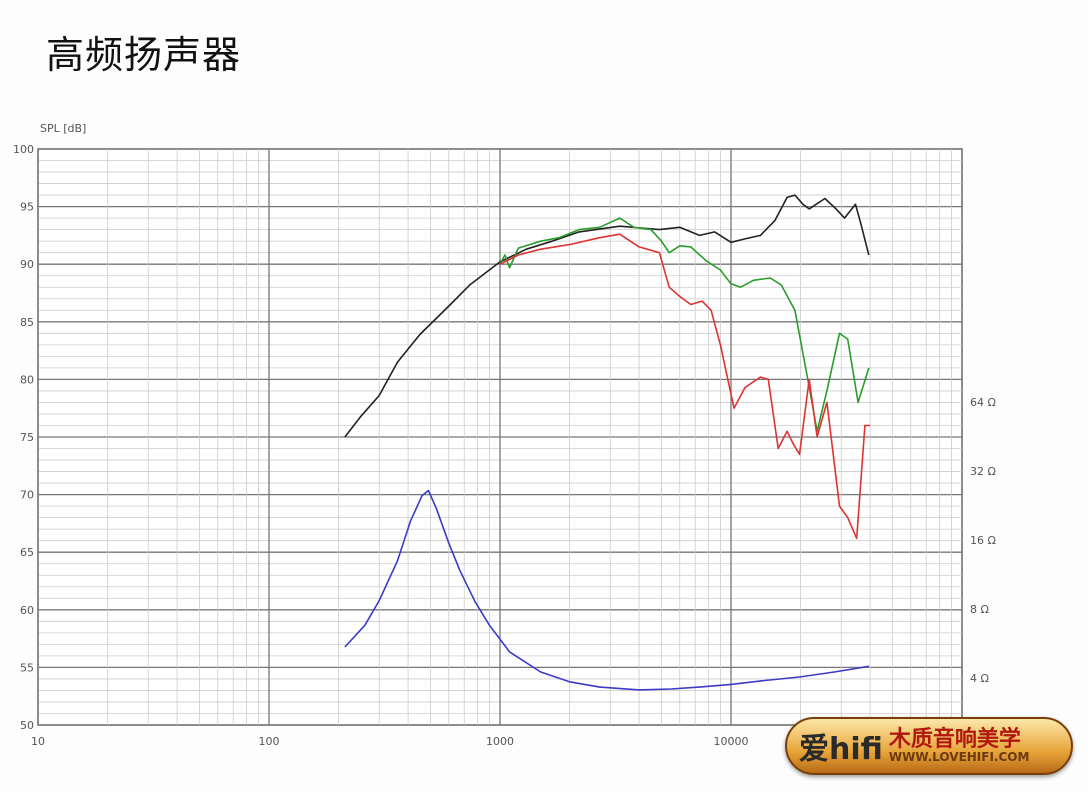 This screenshot has width=1088, height=792. Describe the element at coordinates (27, 667) in the screenshot. I see `y-tick-label: 55` at that location.